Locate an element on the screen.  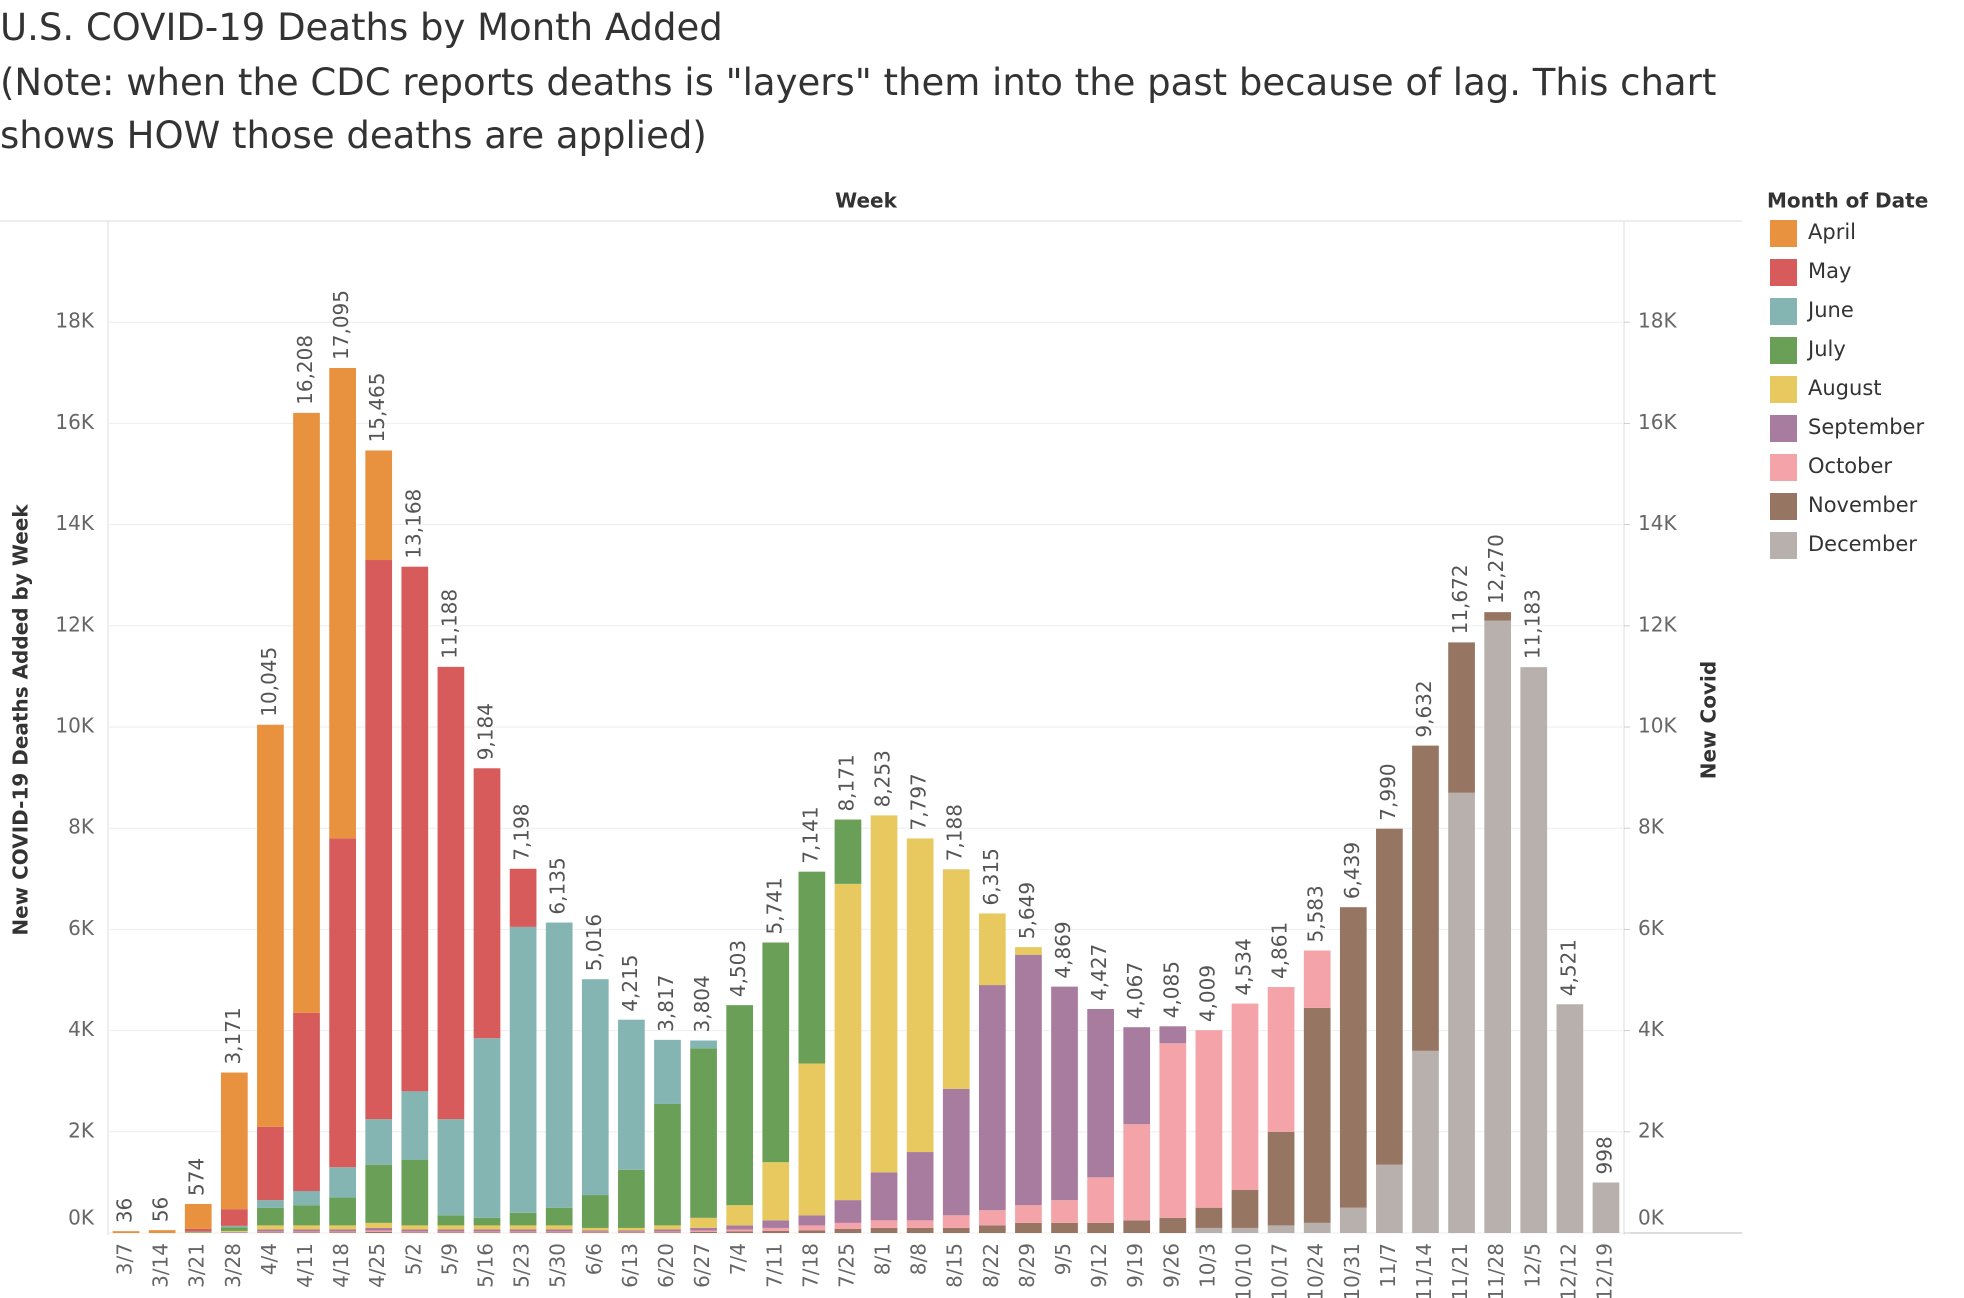
y-axis-title: New COVID-19 Deaths Added by Week is located at coordinates (21, 720).